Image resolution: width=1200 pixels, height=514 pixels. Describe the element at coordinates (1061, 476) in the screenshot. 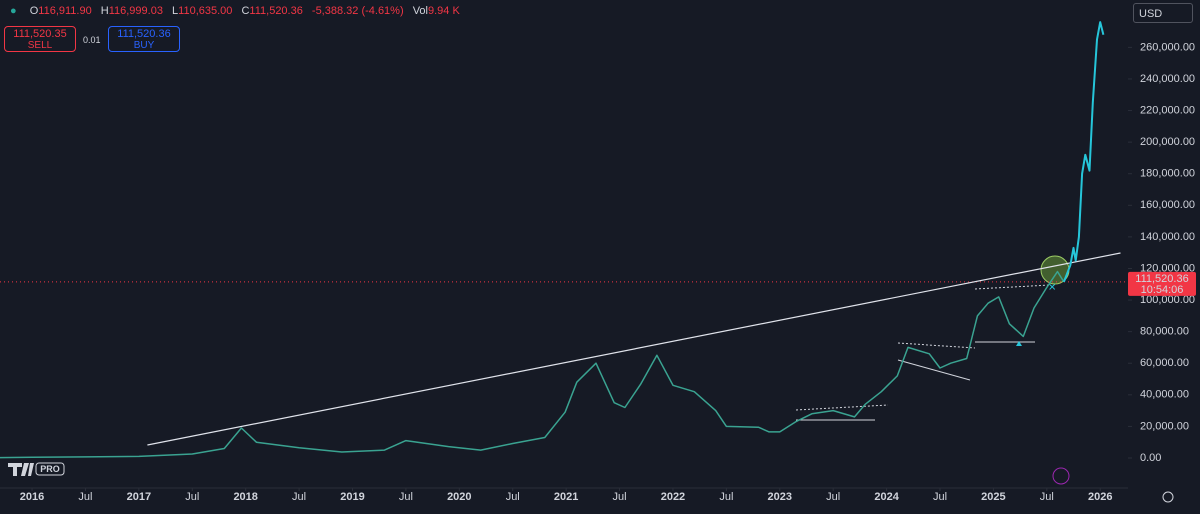

I see `assistant-icon` at that location.